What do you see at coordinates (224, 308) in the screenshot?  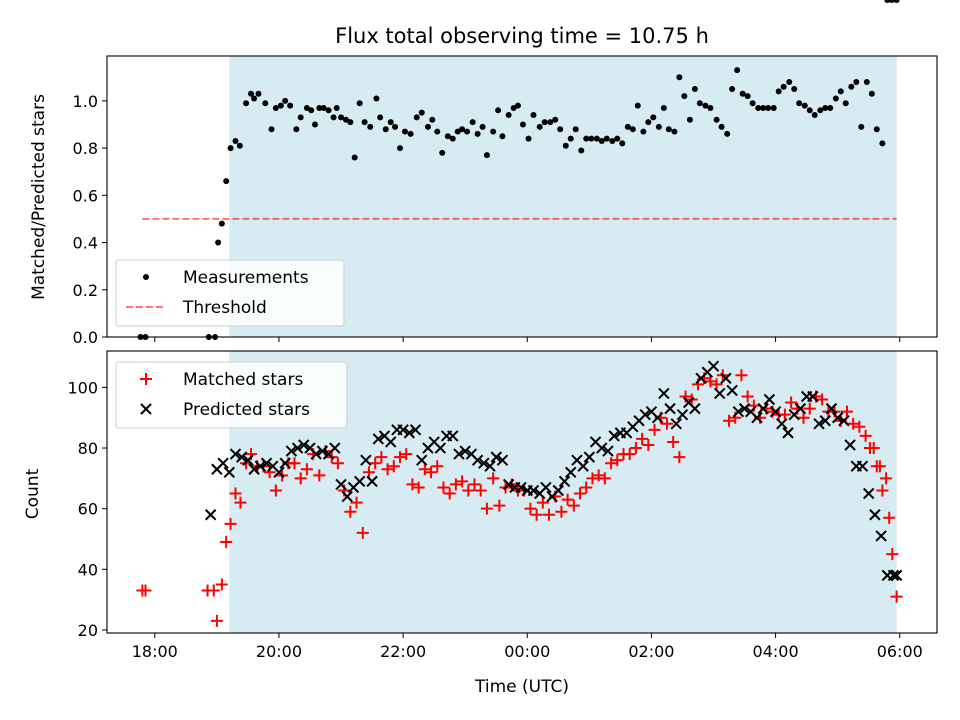 I see `legend-threshold-label: Threshold` at bounding box center [224, 308].